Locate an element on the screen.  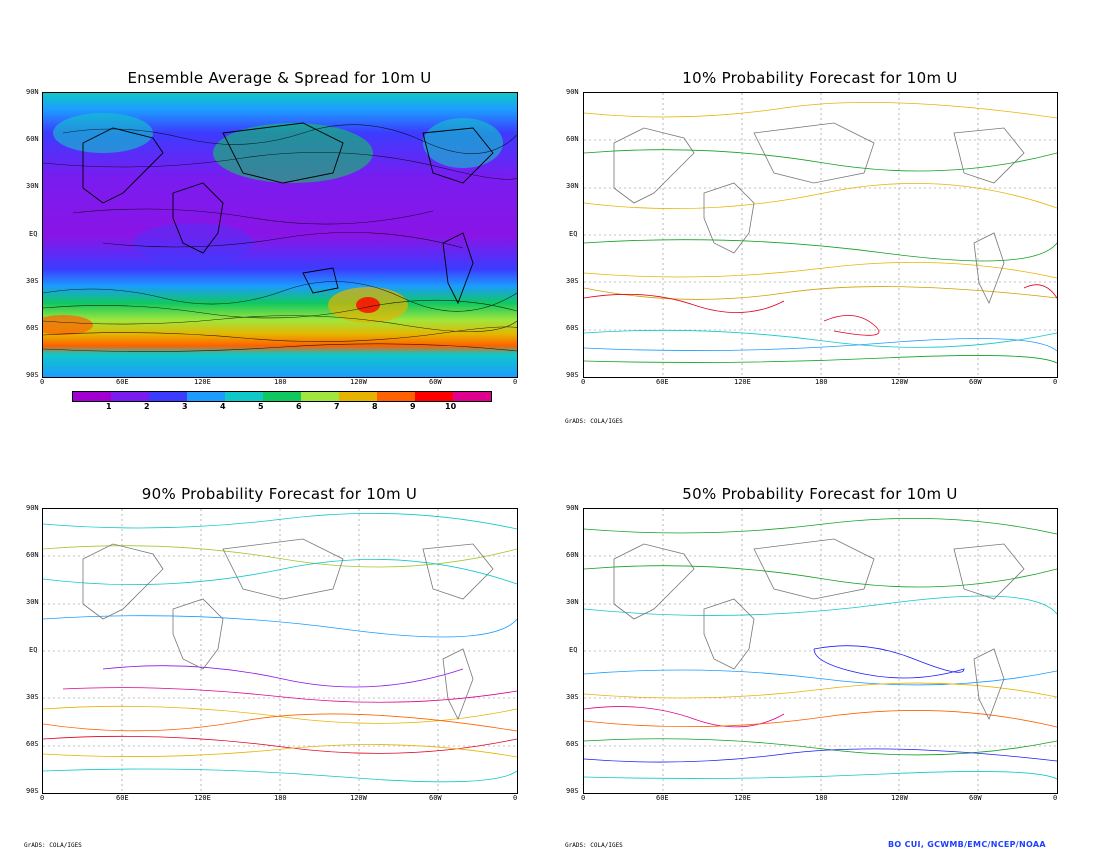
lon-label-120w-p4: 120W is located at coordinates (899, 798).